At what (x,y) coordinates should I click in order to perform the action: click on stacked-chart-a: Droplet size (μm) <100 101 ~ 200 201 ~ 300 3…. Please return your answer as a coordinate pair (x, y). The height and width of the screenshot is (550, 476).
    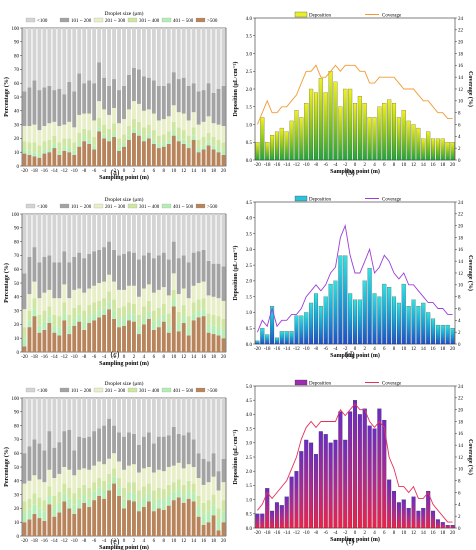
    Looking at the image, I should click on (115, 95).